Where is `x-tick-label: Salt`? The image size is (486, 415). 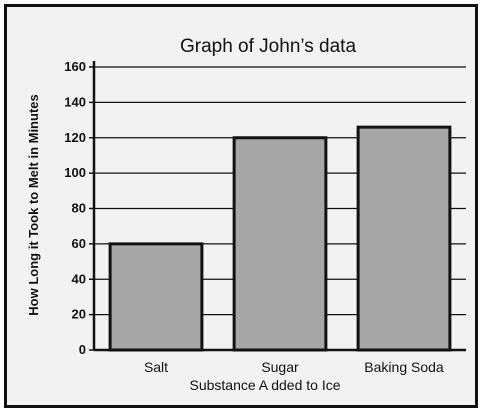 x-tick-label: Salt is located at coordinates (156, 367).